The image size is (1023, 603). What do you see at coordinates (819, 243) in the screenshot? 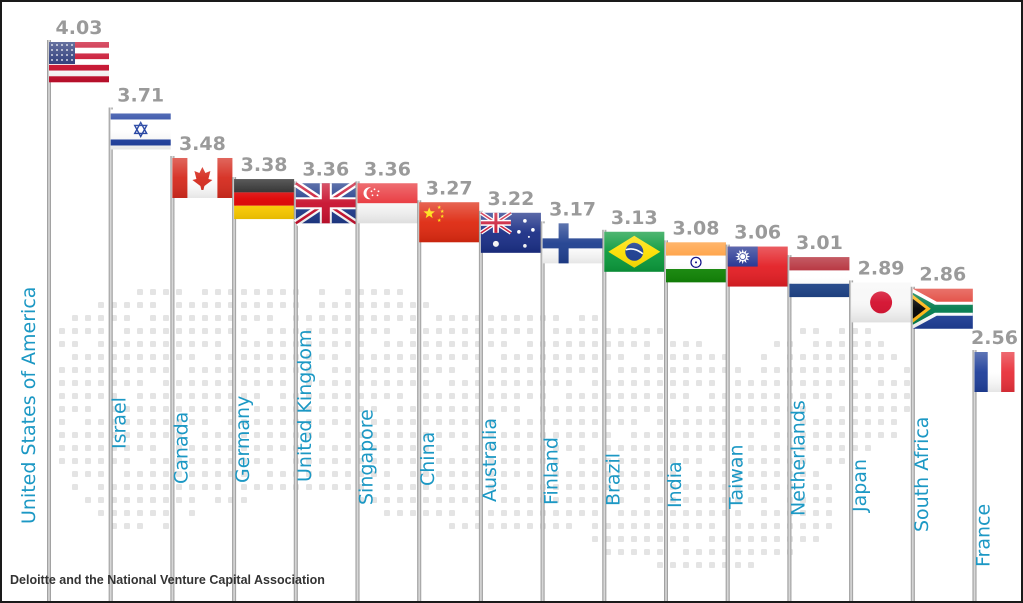
I see `value-label: 3.01` at bounding box center [819, 243].